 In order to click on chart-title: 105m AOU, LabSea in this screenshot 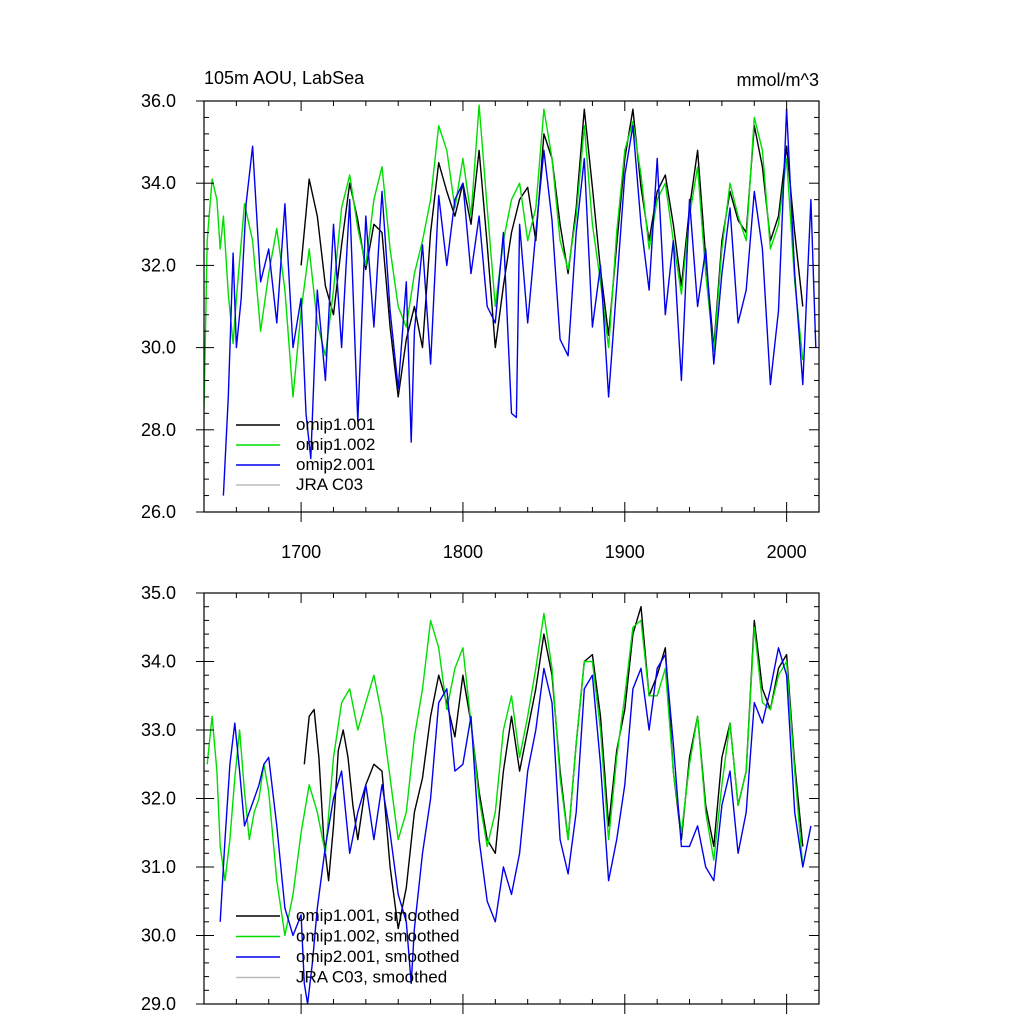, I will do `click(284, 78)`.